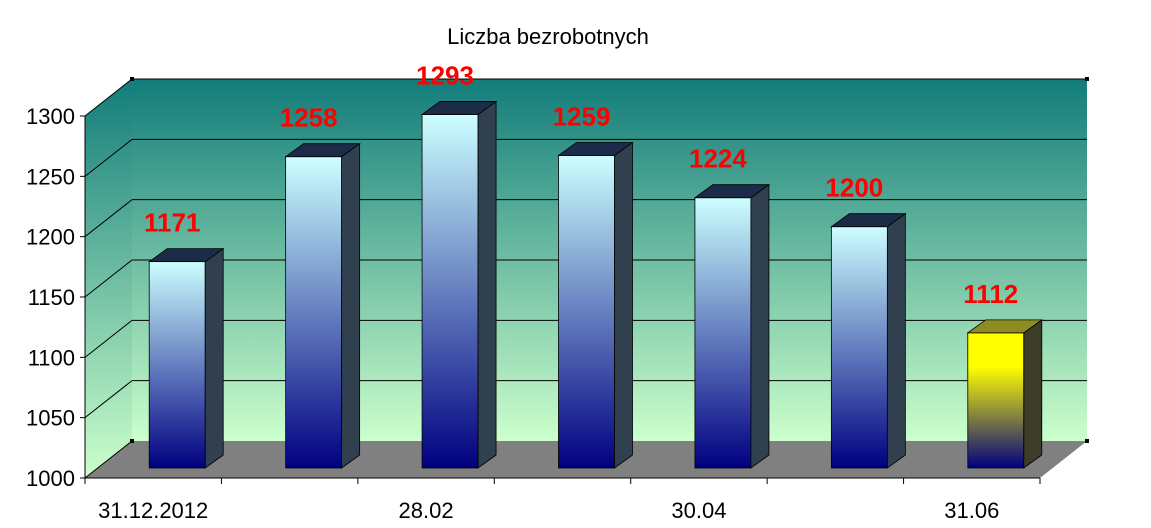  What do you see at coordinates (309, 118) in the screenshot?
I see `data-label: 1258` at bounding box center [309, 118].